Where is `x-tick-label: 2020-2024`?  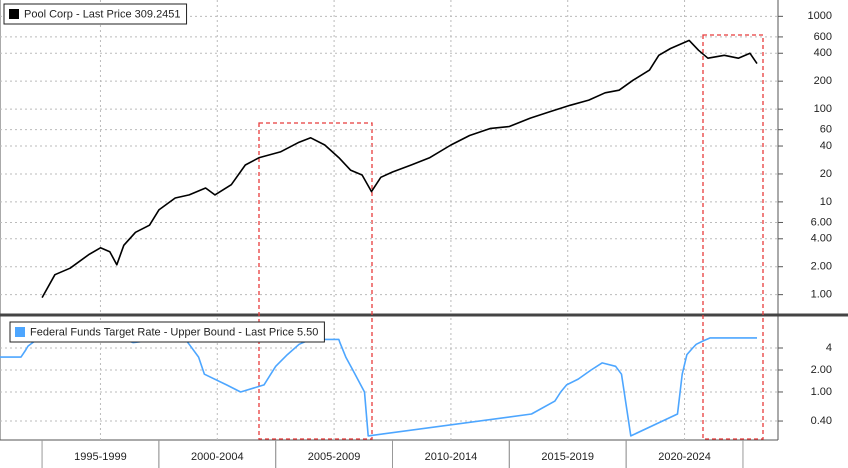 x-tick-label: 2020-2024 is located at coordinates (684, 457).